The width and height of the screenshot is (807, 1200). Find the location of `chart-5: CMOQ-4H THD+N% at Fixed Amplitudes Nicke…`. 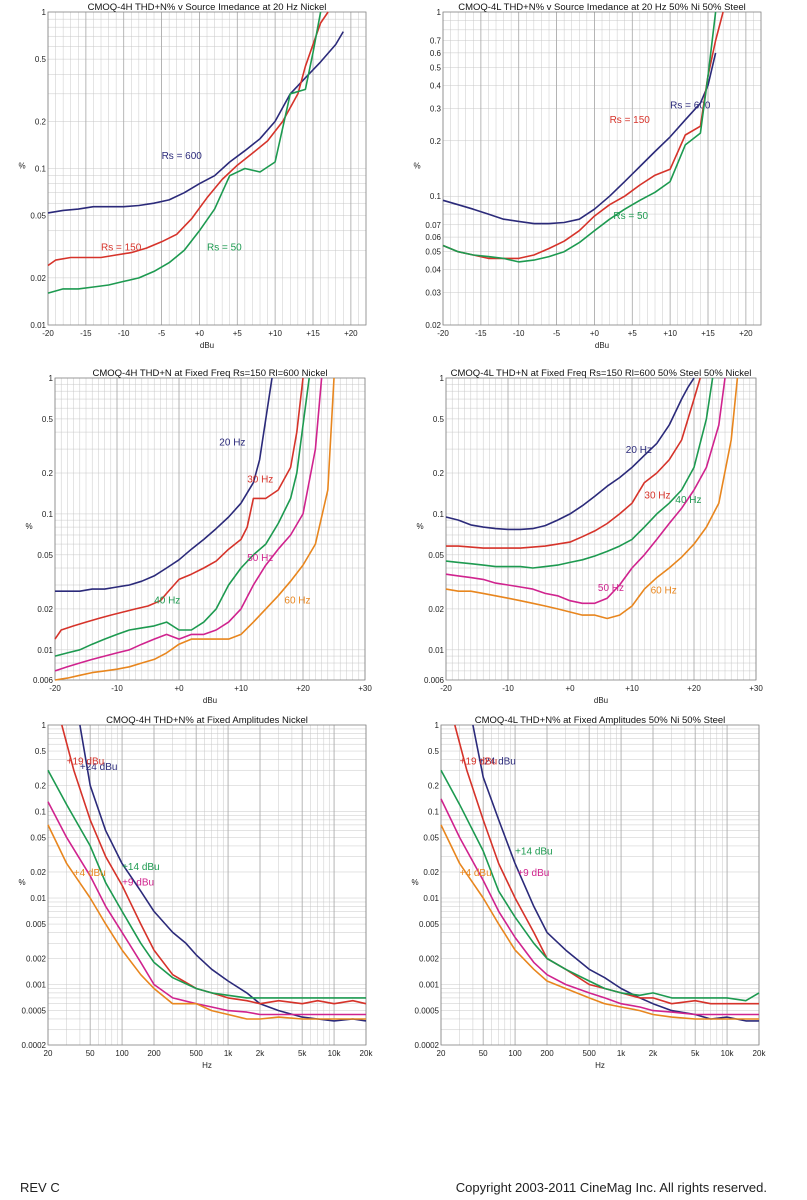

chart-5: CMOQ-4H THD+N% at Fixed Amplitudes Nicke… is located at coordinates (195, 892).